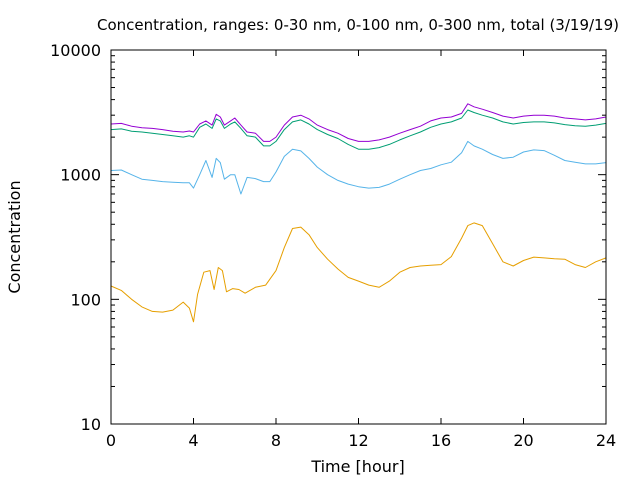  Describe the element at coordinates (91, 424) in the screenshot. I see `y-tick-label: 10` at that location.